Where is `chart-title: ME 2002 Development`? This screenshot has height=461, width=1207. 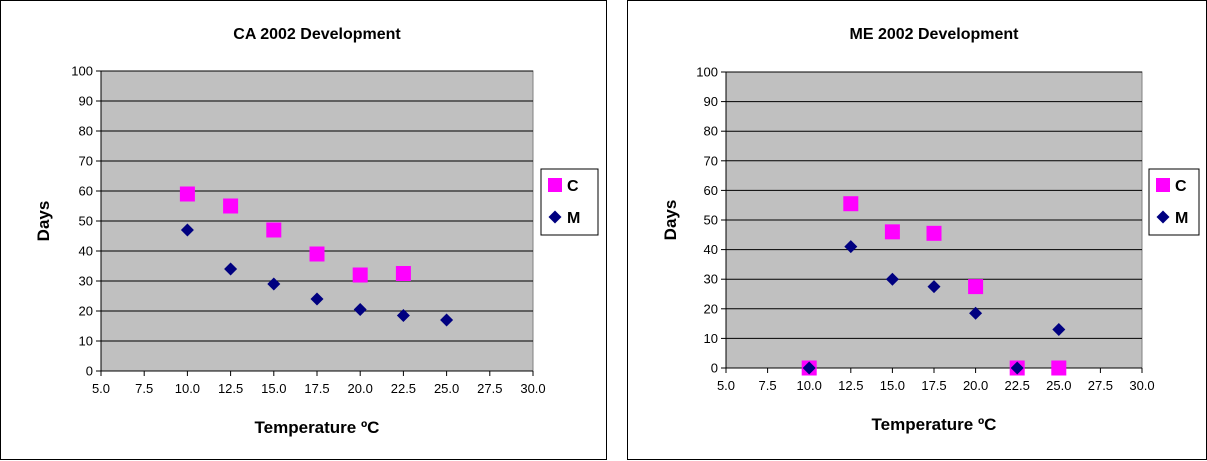 chart-title: ME 2002 Development is located at coordinates (935, 34).